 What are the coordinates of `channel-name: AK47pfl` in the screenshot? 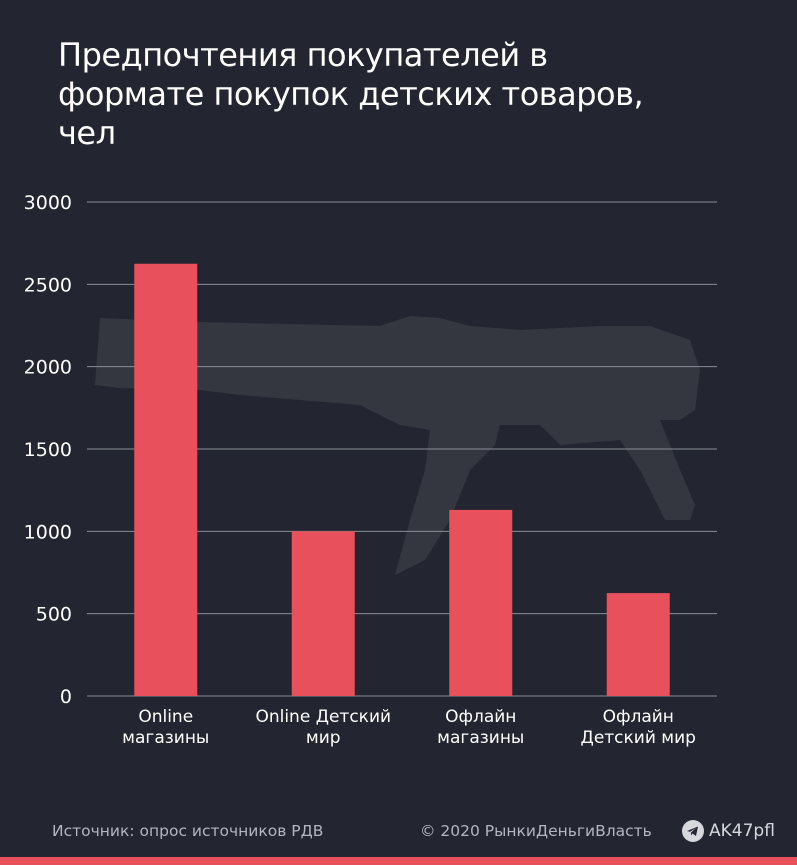 It's located at (742, 831).